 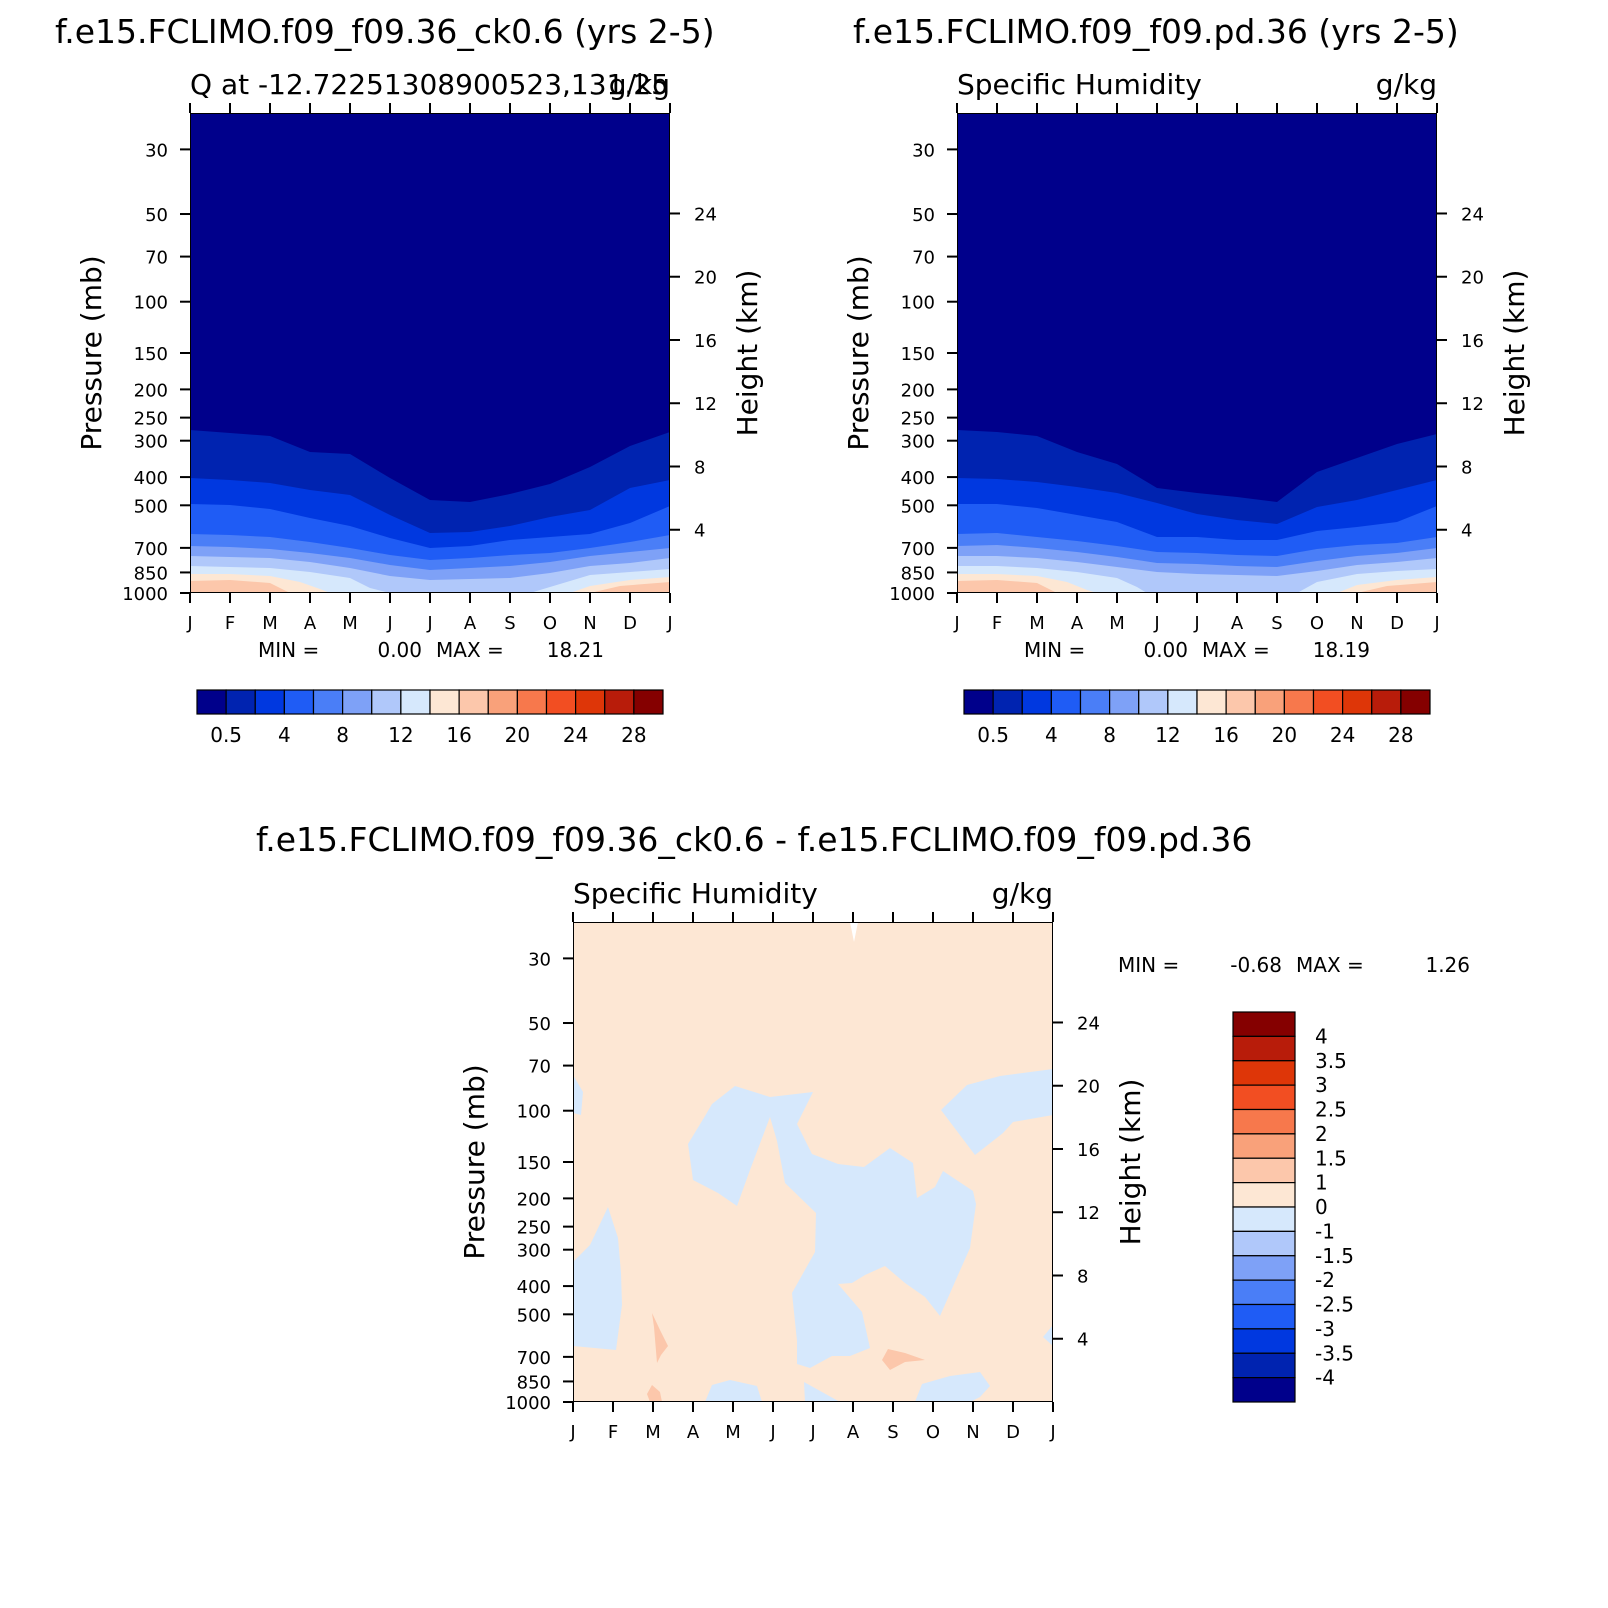 I want to click on colorbar-label: -3, so click(x=1325, y=1329).